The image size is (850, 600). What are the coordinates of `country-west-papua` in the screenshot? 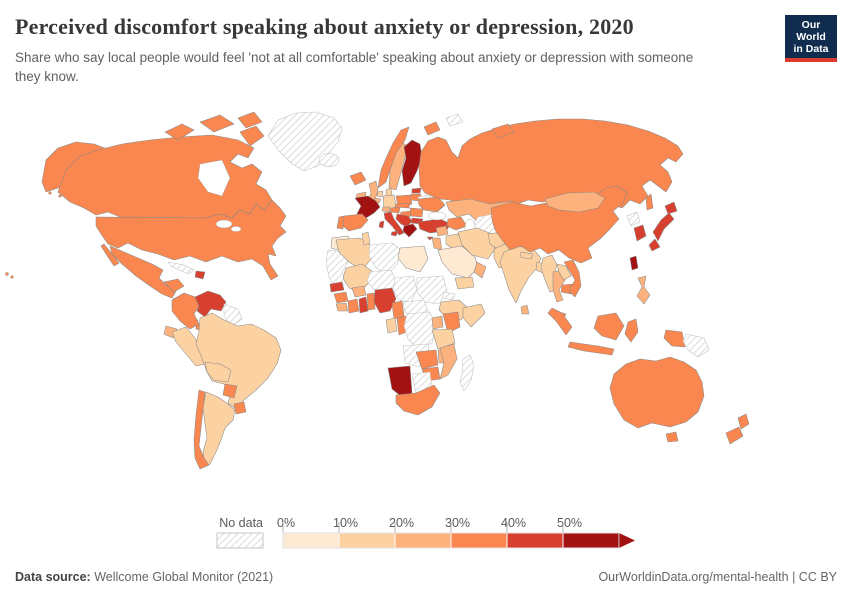 It's located at (674, 338).